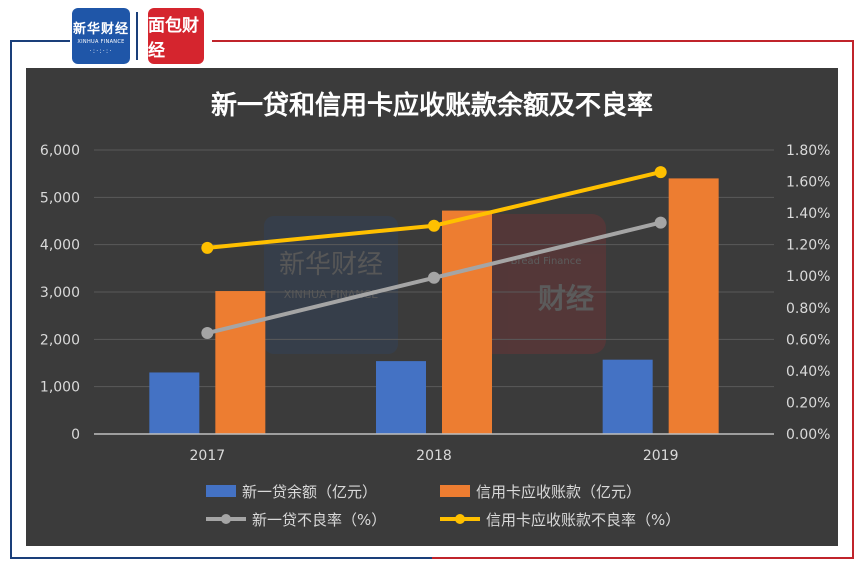 The width and height of the screenshot is (864, 568). Describe the element at coordinates (808, 309) in the screenshot. I see `y2-tick-label: 0.80%` at that location.